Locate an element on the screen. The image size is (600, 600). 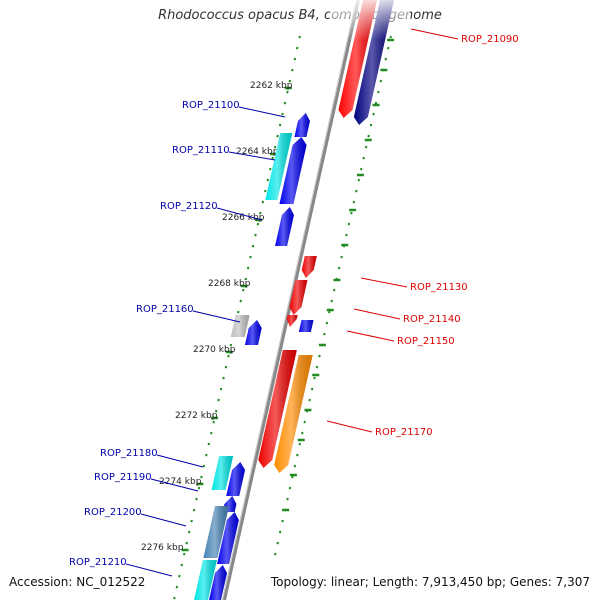
gene-label-left: ROP_21210 is located at coordinates (98, 562).